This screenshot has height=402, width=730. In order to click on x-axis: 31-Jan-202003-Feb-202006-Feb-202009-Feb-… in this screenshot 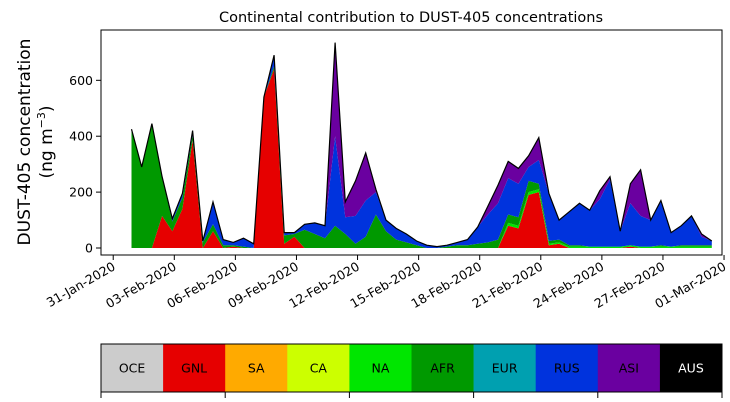, I will do `click(386, 283)`.